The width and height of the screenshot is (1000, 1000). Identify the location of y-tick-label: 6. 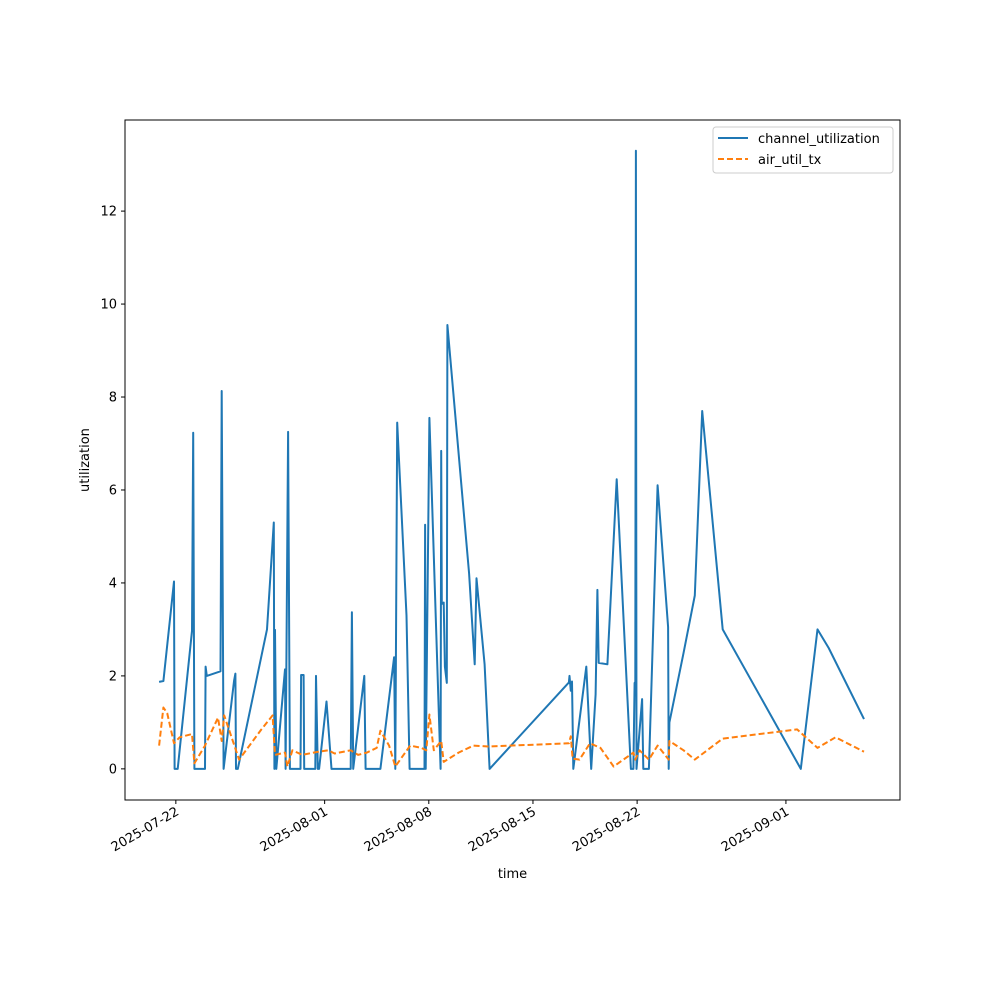
(113, 490).